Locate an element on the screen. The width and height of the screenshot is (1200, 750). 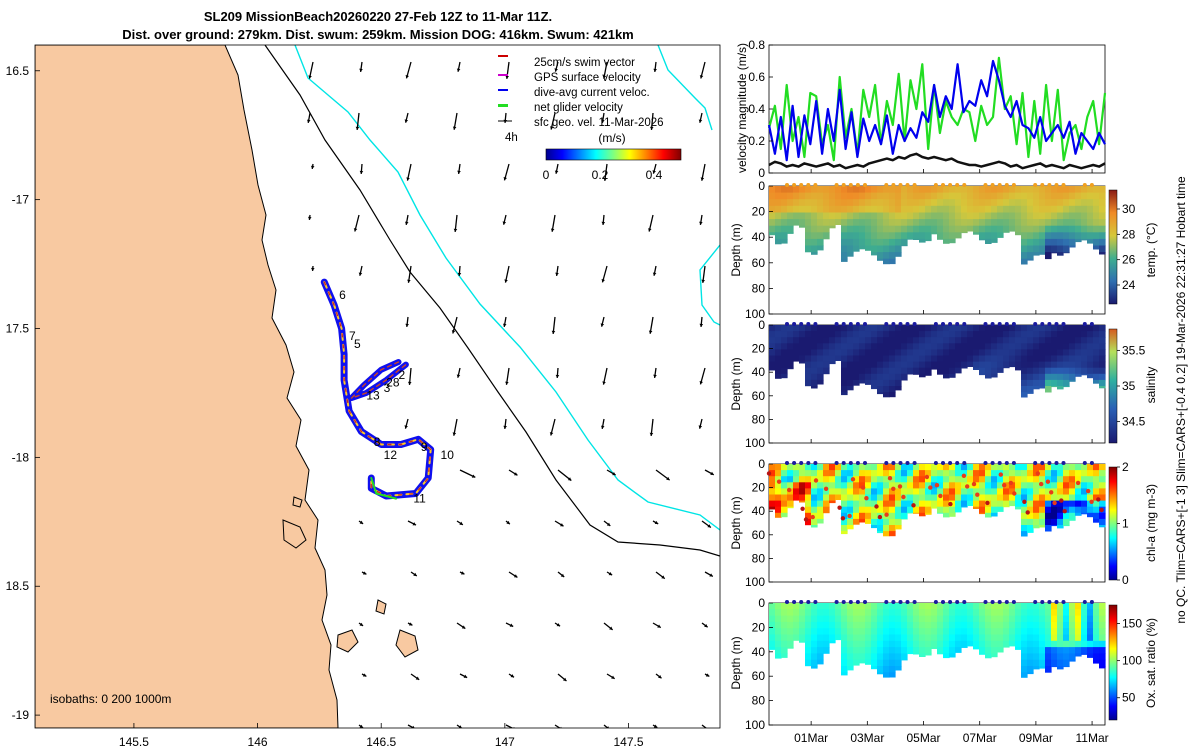
swim-speed-track-branch is located at coordinates (378, 380).